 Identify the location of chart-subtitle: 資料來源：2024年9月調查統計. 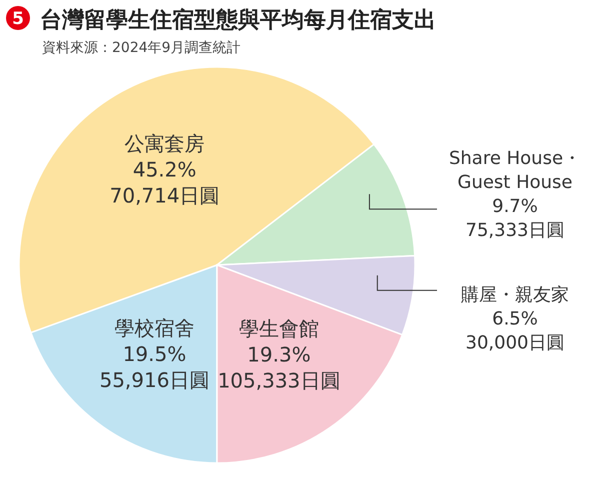
(141, 48).